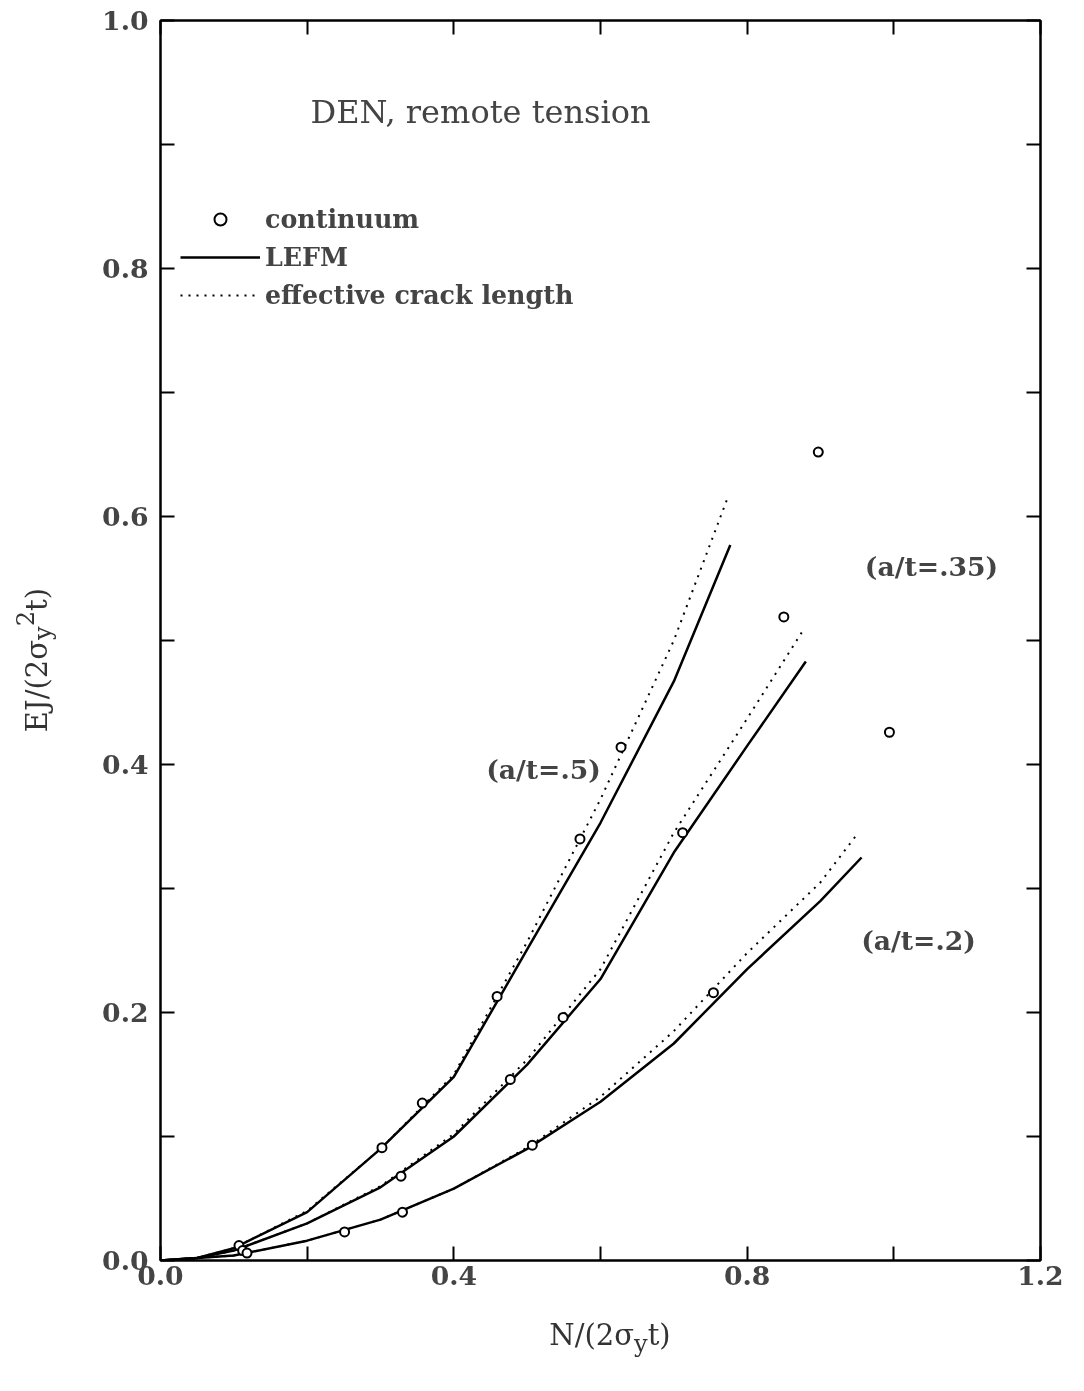  What do you see at coordinates (610, 1338) in the screenshot?
I see `x-axis-title: N/(2σ$_{y}$t)` at bounding box center [610, 1338].